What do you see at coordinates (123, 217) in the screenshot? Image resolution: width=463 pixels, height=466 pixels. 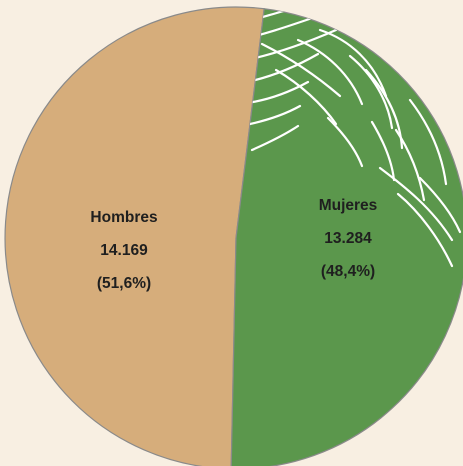 I see `slice-label-hombres: Hombres` at bounding box center [123, 217].